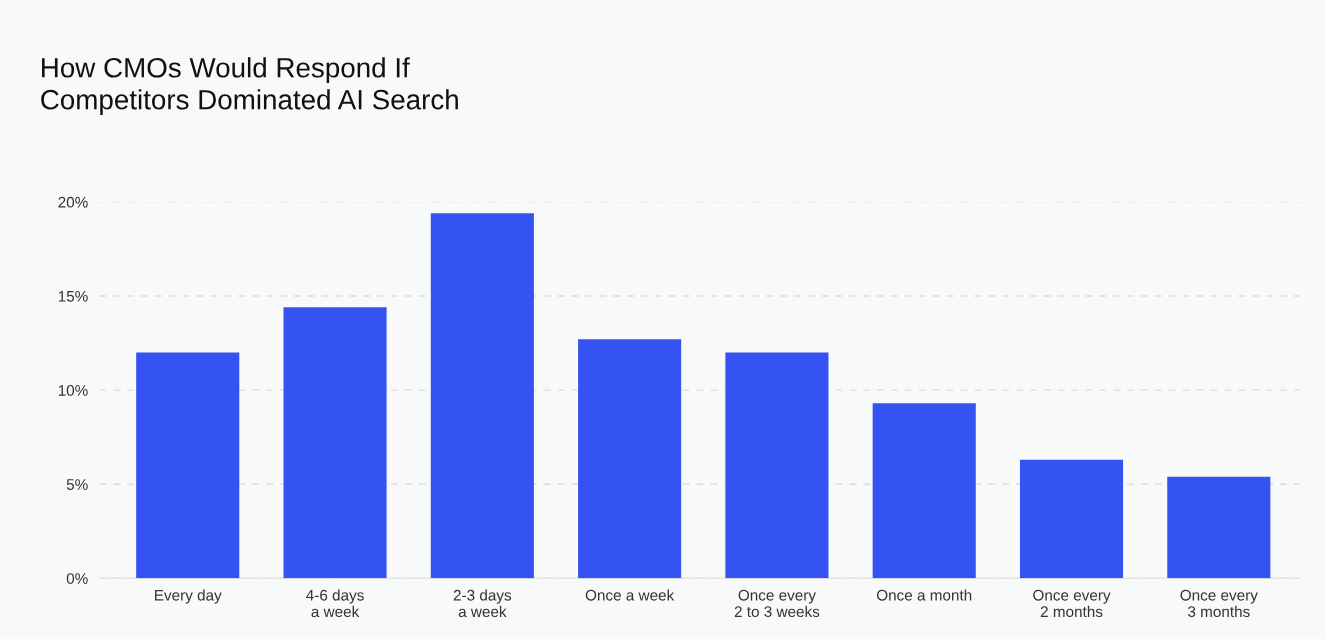 This screenshot has width=1325, height=639. I want to click on x-tick-label: Once a month, so click(924, 595).